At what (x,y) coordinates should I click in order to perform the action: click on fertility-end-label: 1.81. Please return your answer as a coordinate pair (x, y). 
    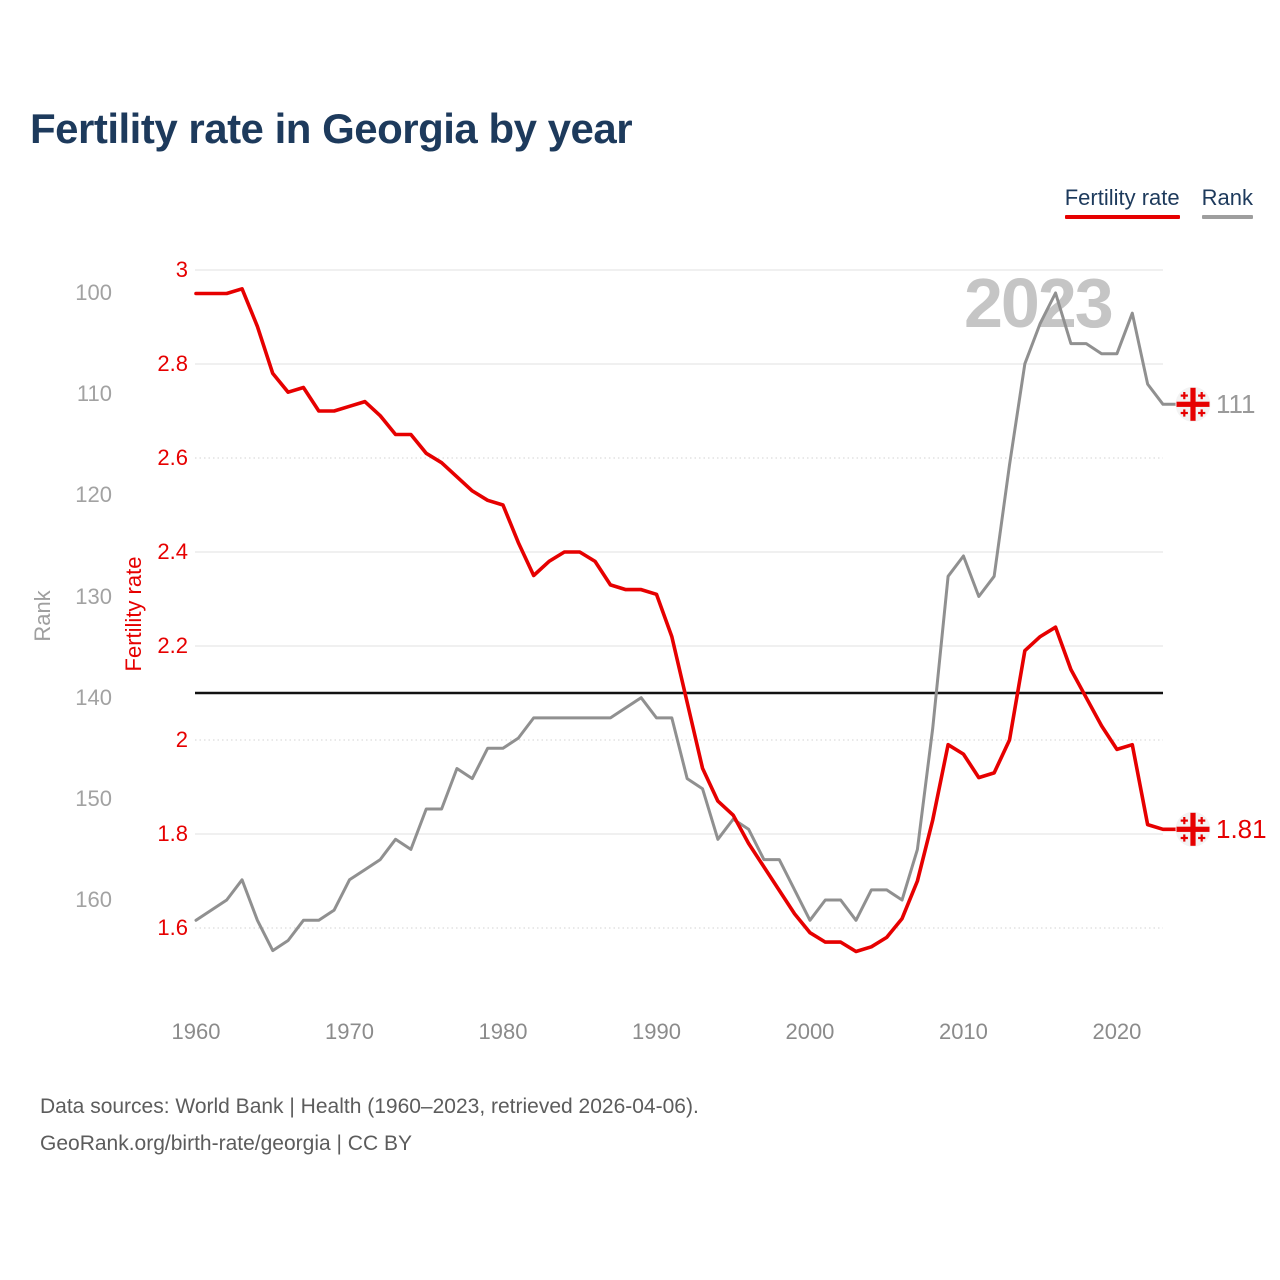
    Looking at the image, I should click on (1241, 829).